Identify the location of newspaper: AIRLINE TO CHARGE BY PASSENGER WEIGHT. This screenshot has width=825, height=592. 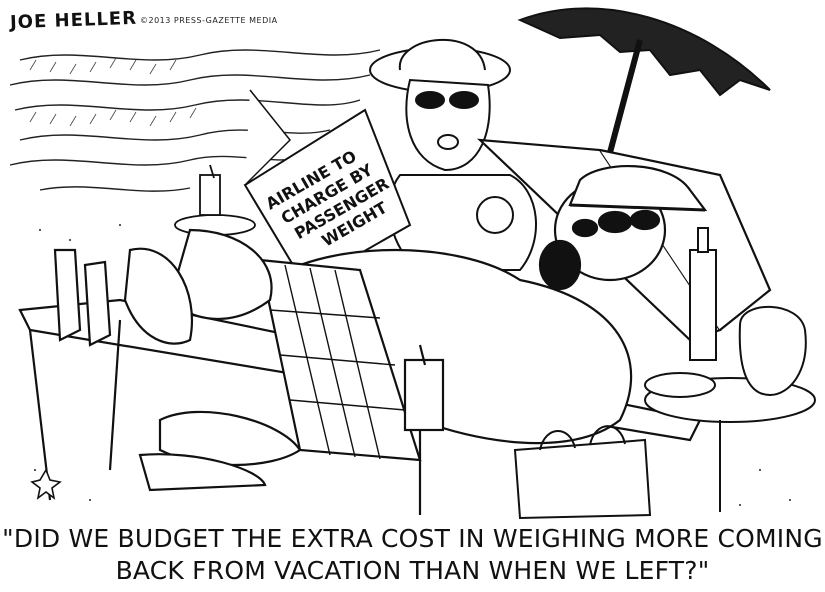
(327, 188).